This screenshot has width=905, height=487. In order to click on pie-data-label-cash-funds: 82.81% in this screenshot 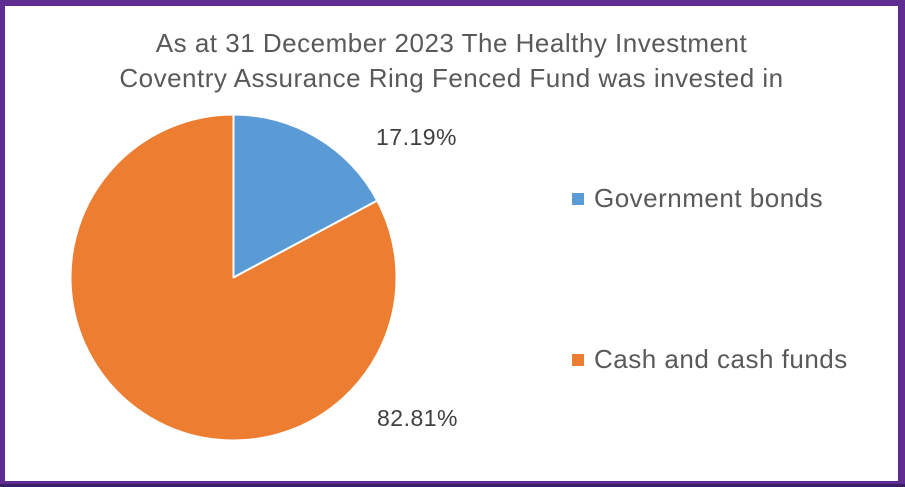, I will do `click(418, 418)`.